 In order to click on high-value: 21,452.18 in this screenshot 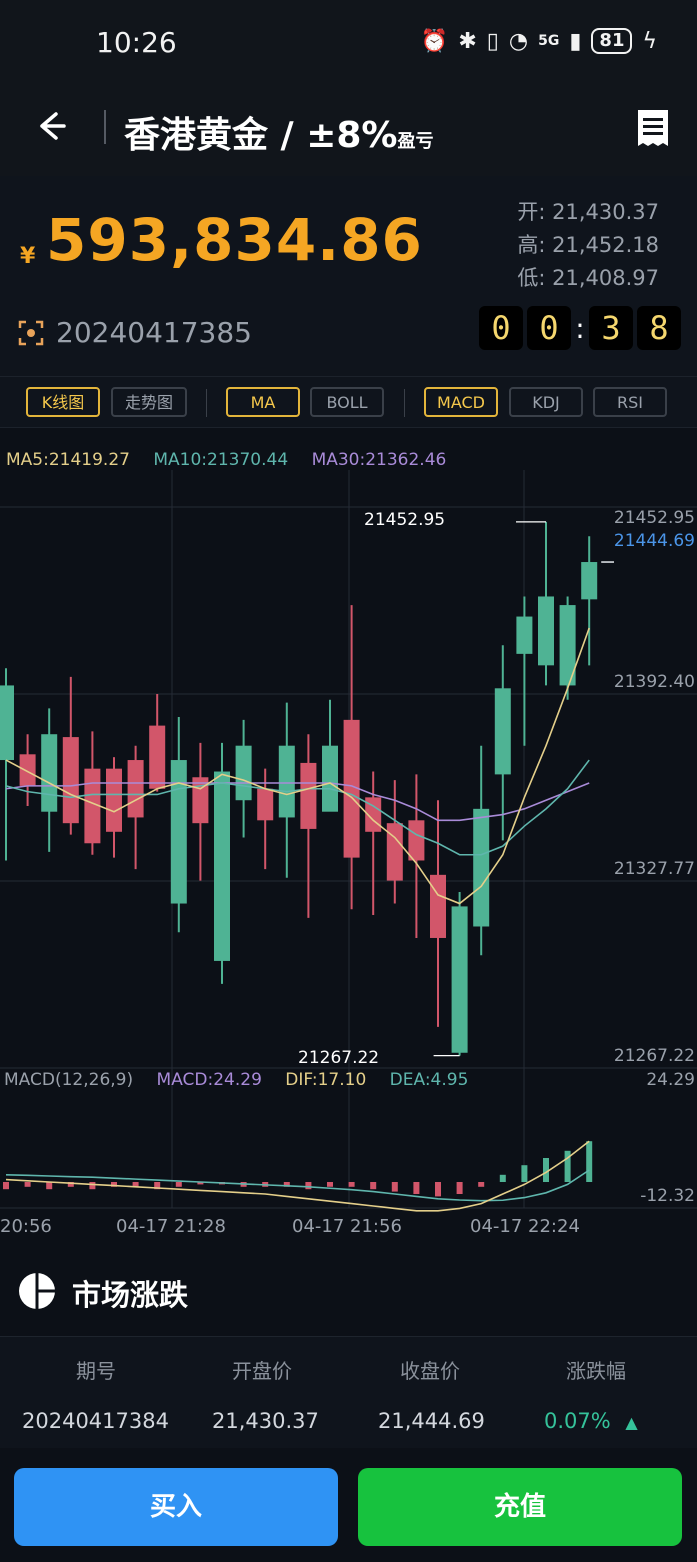, I will do `click(605, 245)`.